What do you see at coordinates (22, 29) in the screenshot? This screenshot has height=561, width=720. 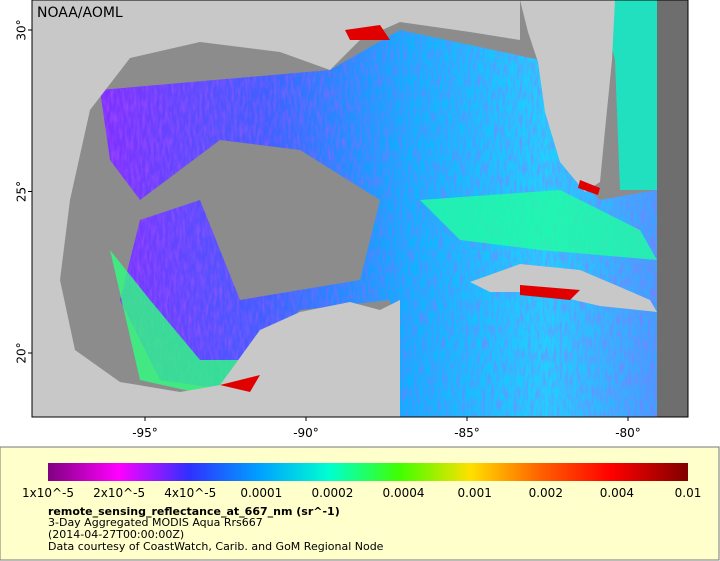 I see `lat-label: 30°` at bounding box center [22, 29].